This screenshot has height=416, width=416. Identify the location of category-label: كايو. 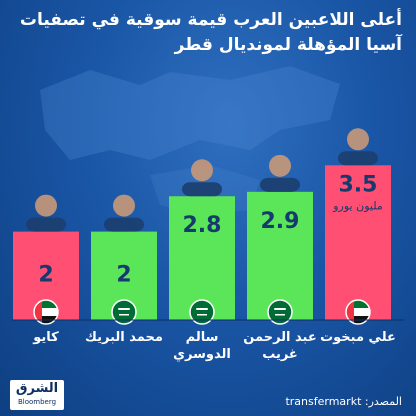
(46, 337).